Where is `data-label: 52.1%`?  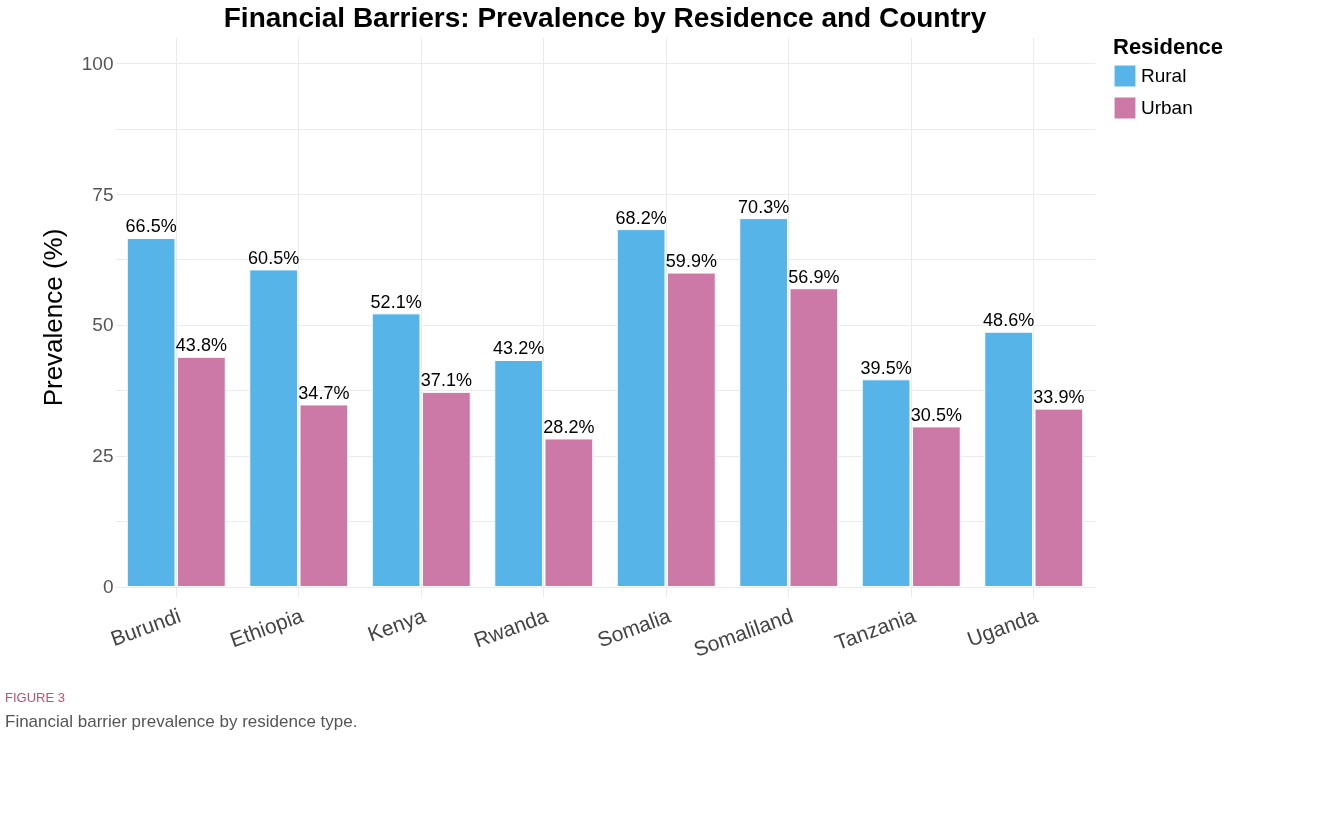 data-label: 52.1% is located at coordinates (396, 301).